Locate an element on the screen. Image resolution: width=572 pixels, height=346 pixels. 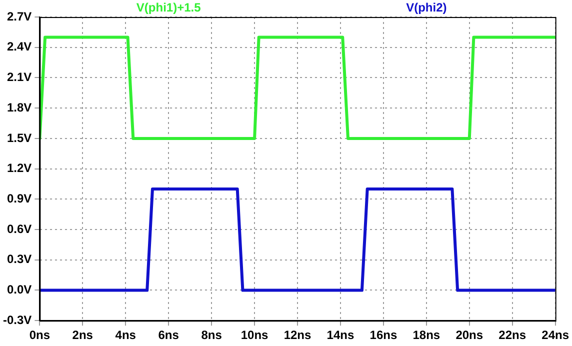
x-tick-label: 22ns is located at coordinates (512, 335).